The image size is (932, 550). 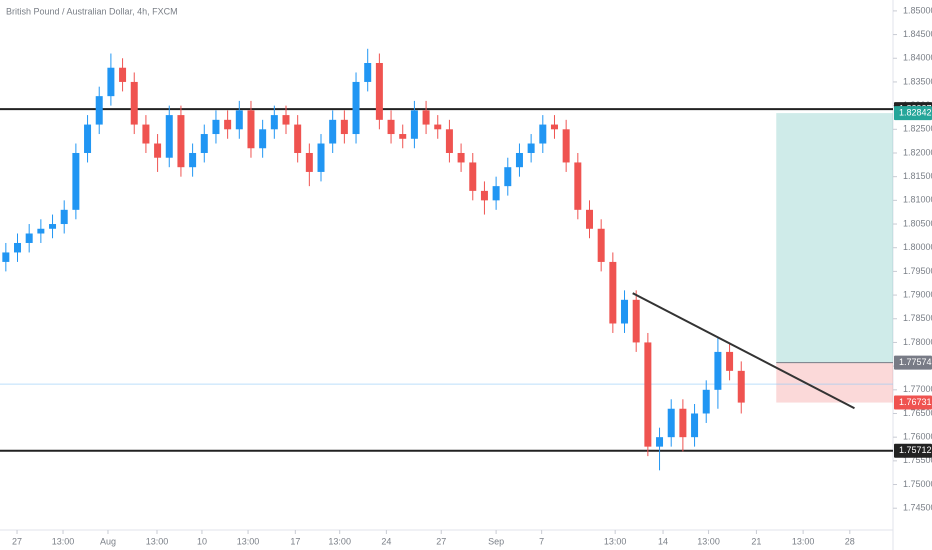 What do you see at coordinates (917, 413) in the screenshot?
I see `y-tick-label: 1.76500` at bounding box center [917, 413].